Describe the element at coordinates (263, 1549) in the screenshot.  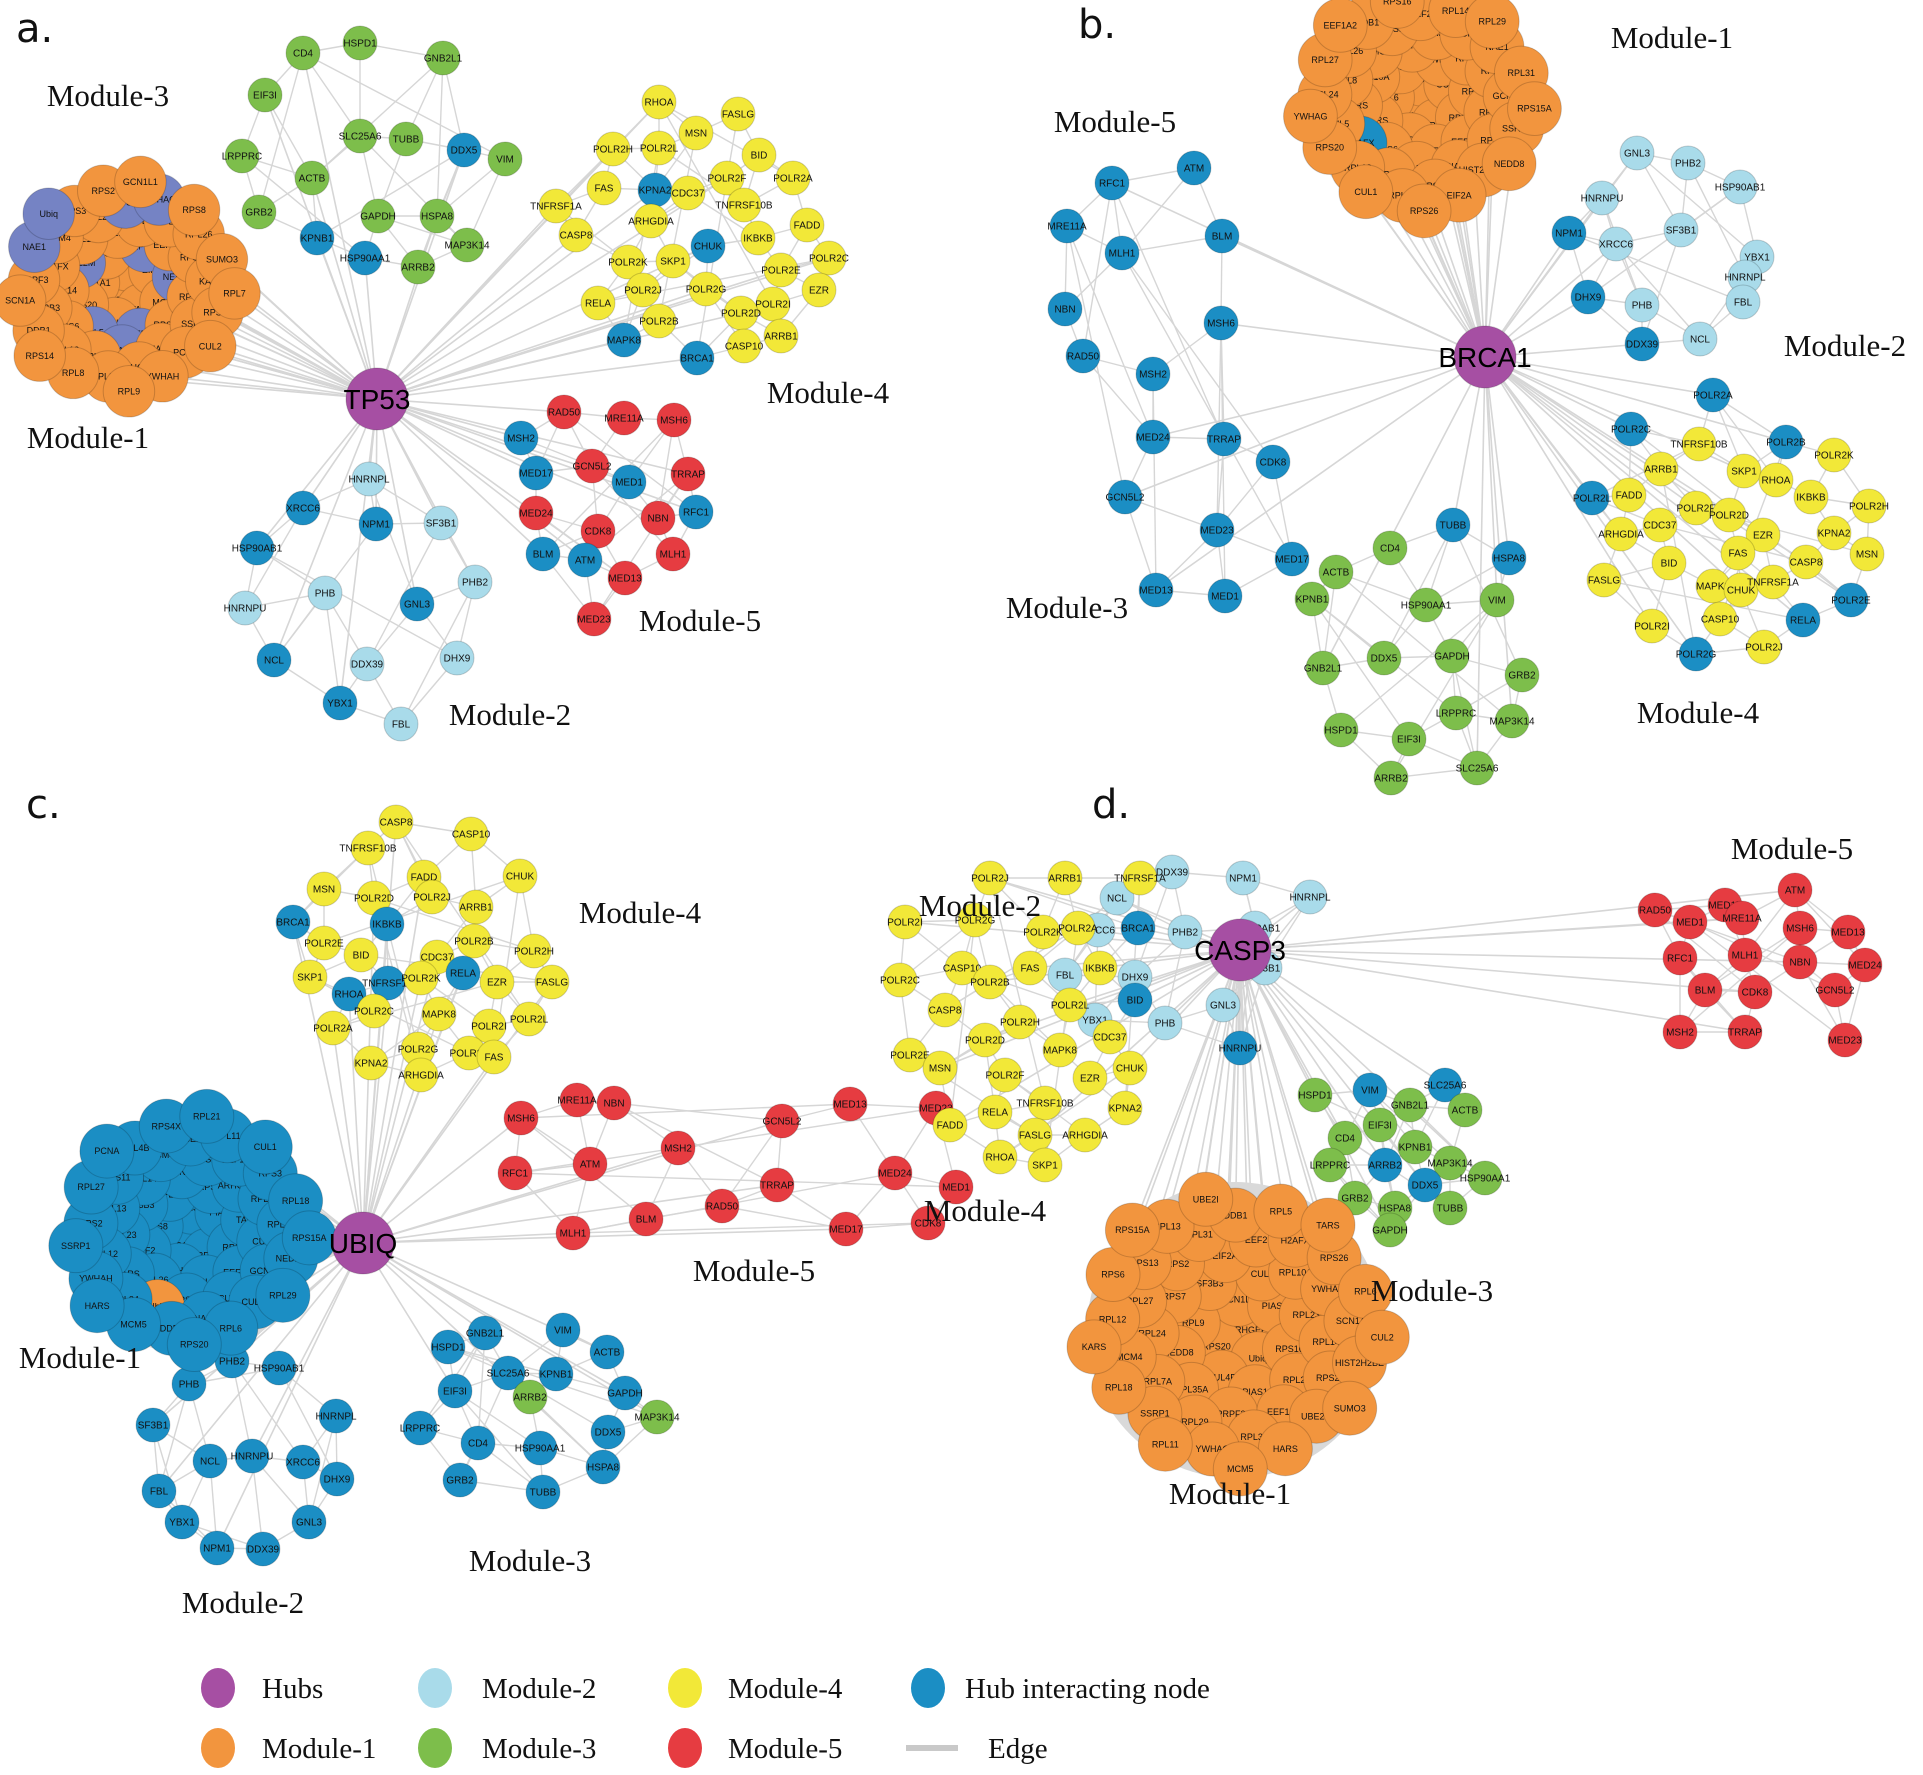
I see `node-DDX39: DDX39` at that location.